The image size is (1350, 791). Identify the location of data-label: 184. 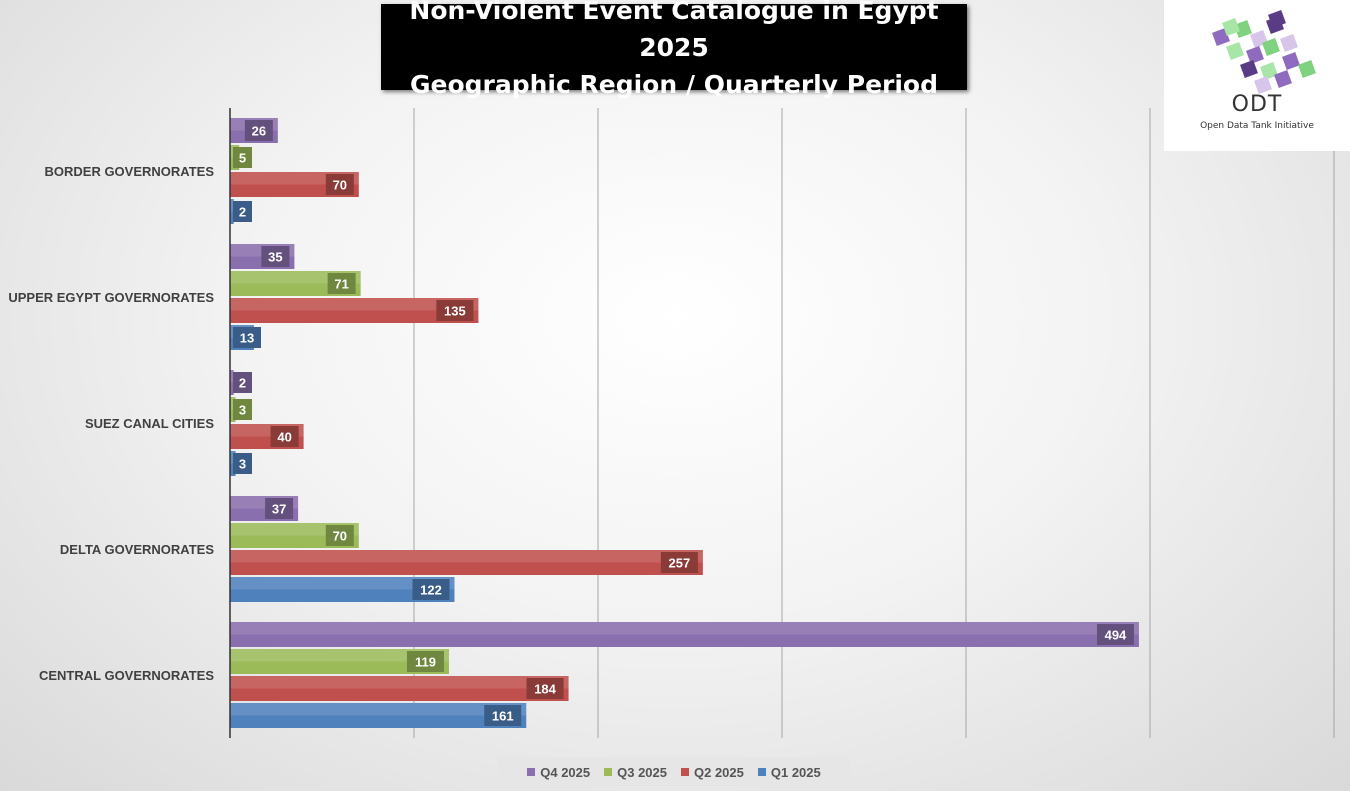
(545, 689).